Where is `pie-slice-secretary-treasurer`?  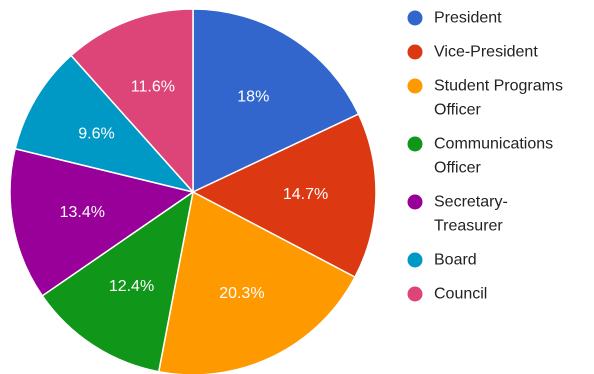
pie-slice-secretary-treasurer is located at coordinates (101, 222).